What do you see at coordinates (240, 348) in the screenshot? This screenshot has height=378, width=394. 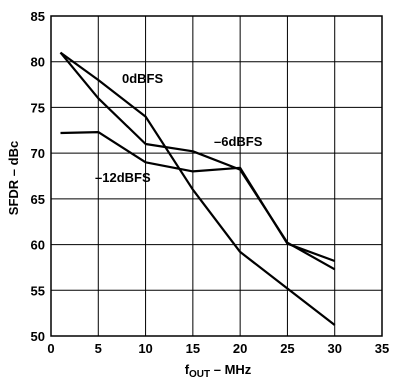 I see `x-tick-label: 20` at bounding box center [240, 348].